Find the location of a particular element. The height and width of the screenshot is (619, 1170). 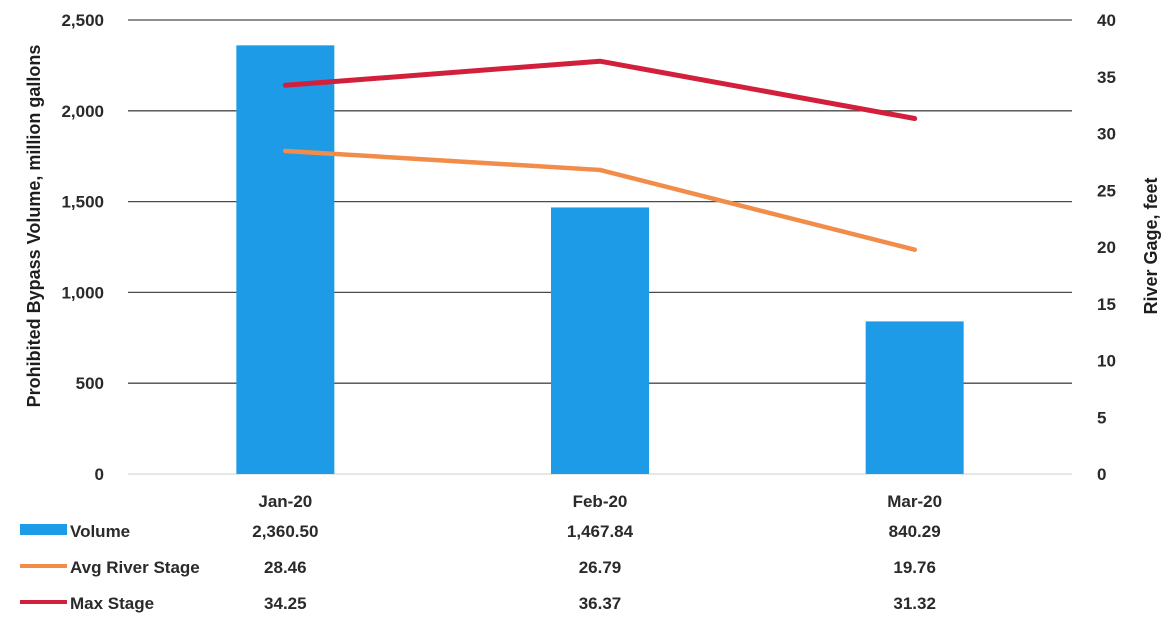

left-axis-tick-label: 1,000 is located at coordinates (82, 292).